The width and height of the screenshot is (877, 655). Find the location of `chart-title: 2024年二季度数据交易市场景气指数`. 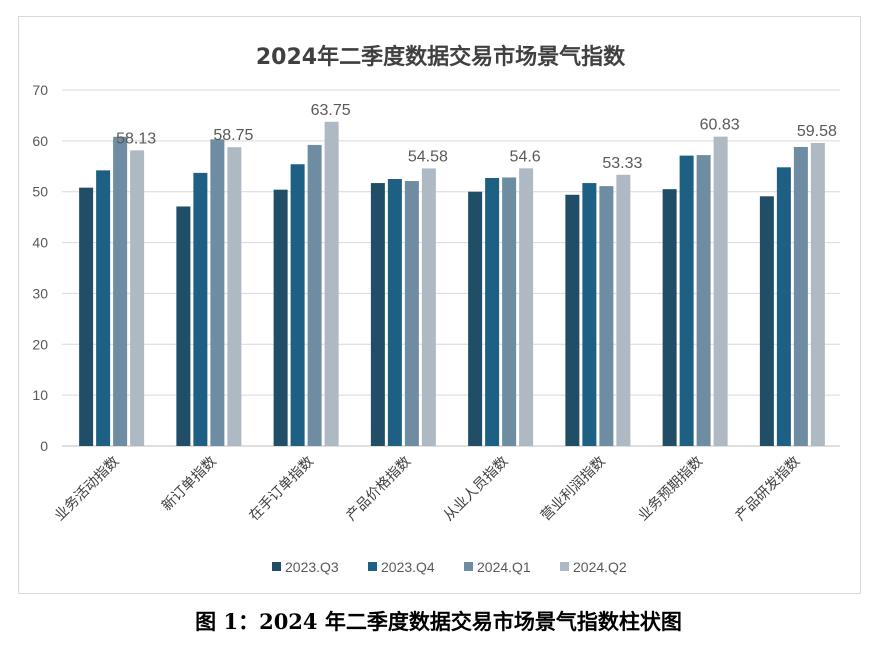

chart-title: 2024年二季度数据交易市场景气指数 is located at coordinates (440, 57).